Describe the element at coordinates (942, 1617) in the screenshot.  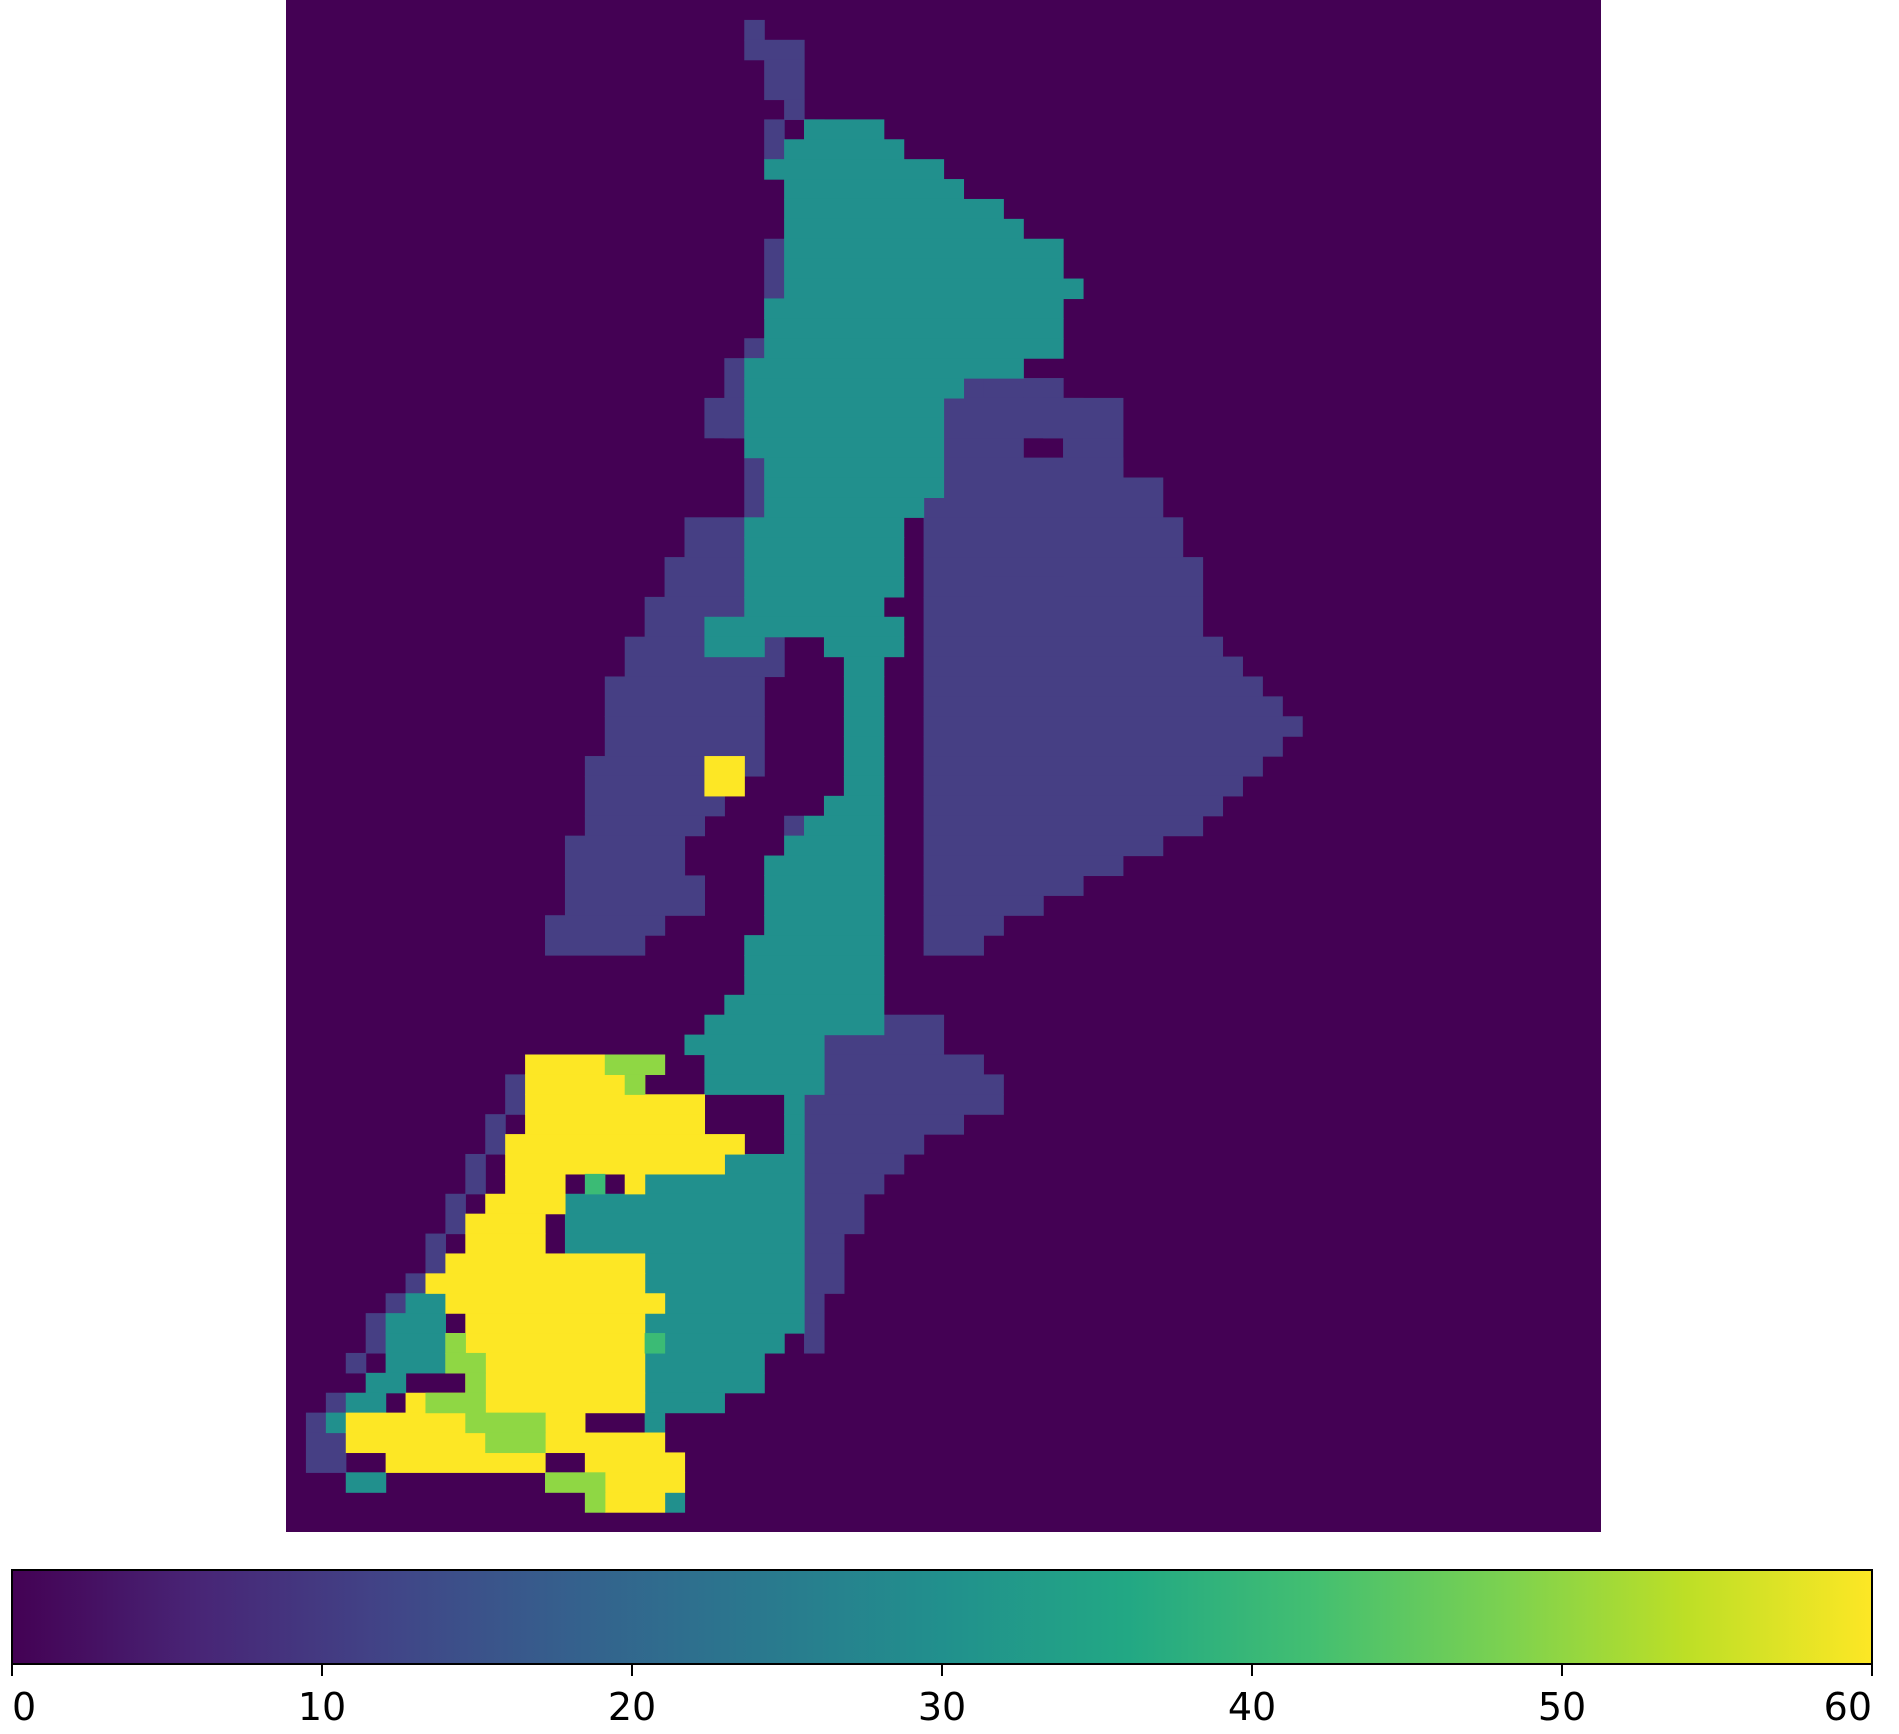
I see `colorbar-gradient` at that location.